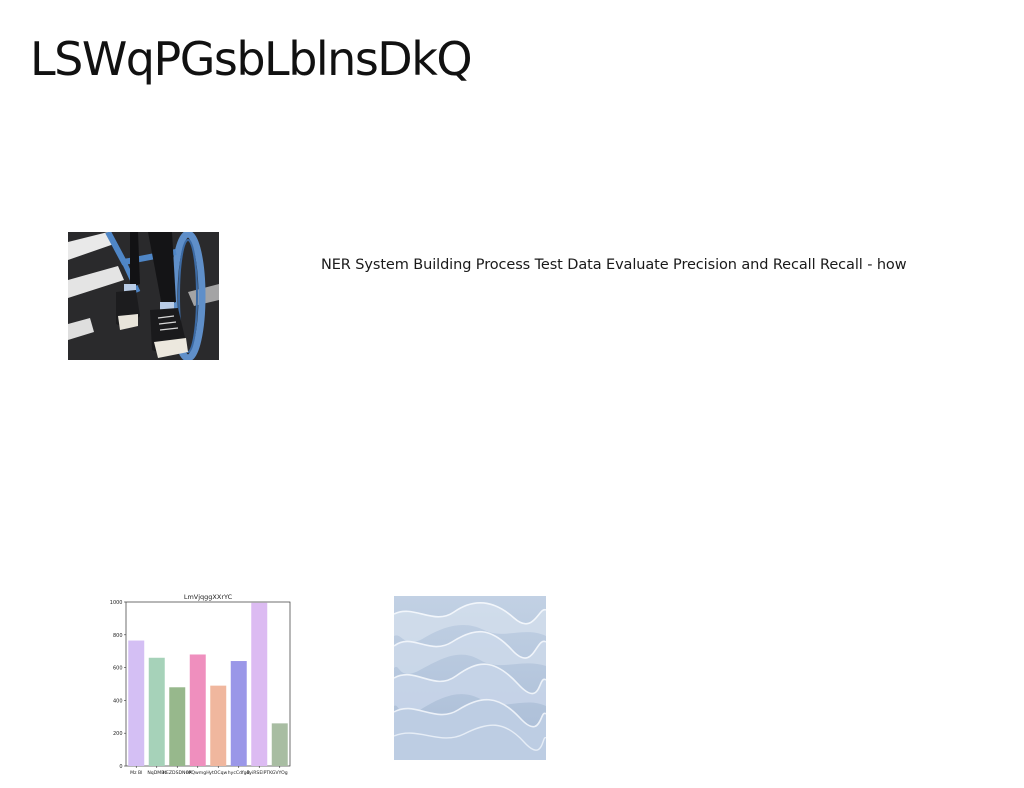  What do you see at coordinates (136, 773) in the screenshot?
I see `x-tick-label: Mz Bl` at bounding box center [136, 773].